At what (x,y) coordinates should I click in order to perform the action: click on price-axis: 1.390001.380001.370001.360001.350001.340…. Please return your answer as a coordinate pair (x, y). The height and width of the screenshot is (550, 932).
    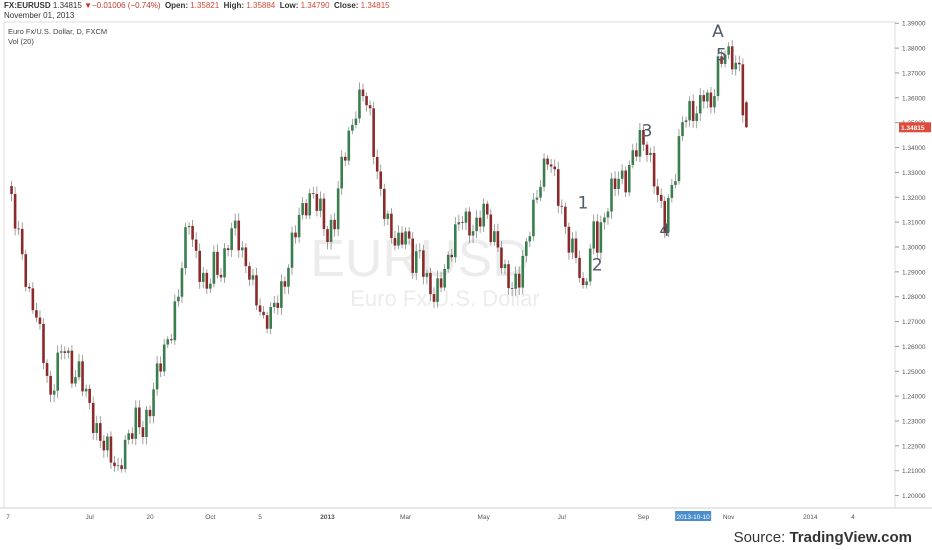
    Looking at the image, I should click on (910, 260).